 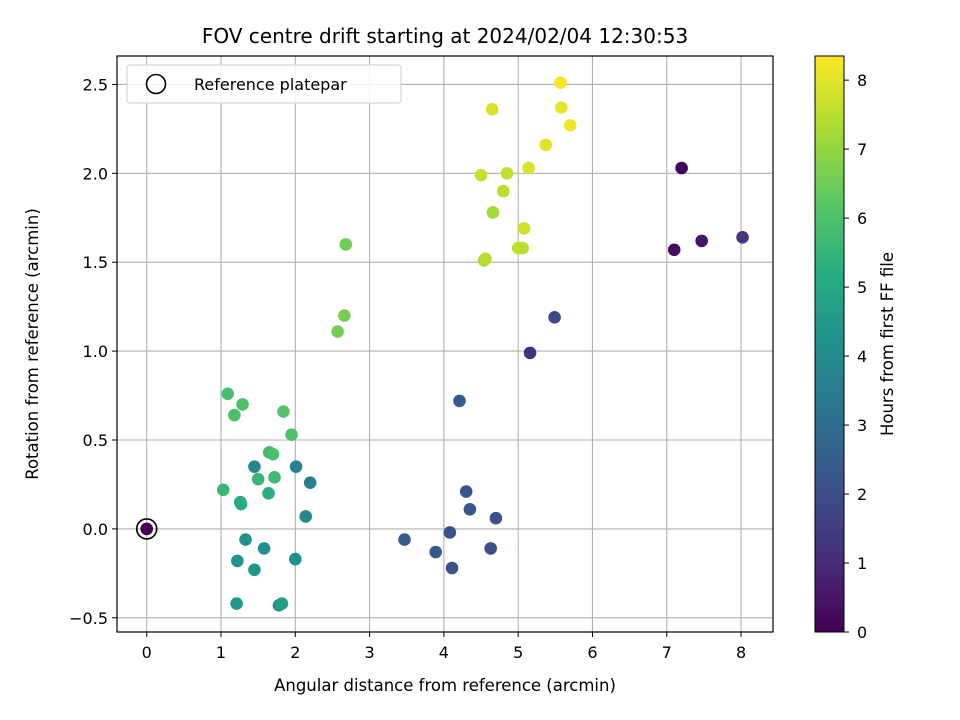 What do you see at coordinates (667, 652) in the screenshot?
I see `x-tick-label-7: 7` at bounding box center [667, 652].